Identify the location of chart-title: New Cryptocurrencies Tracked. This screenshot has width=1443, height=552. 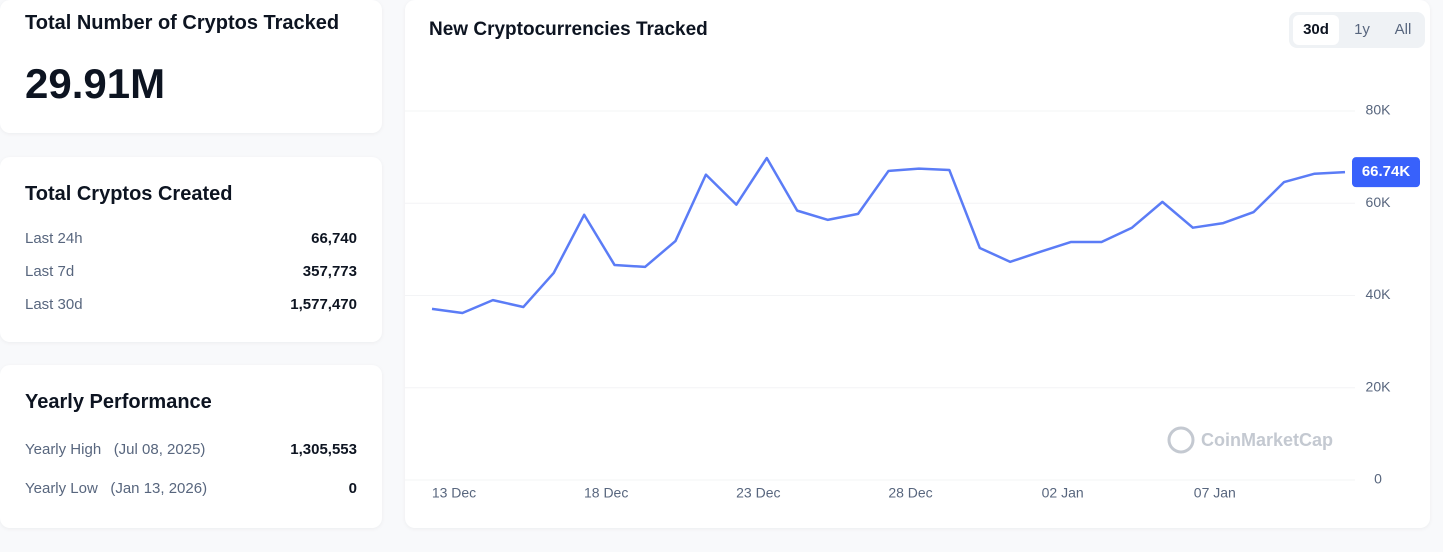
(568, 29).